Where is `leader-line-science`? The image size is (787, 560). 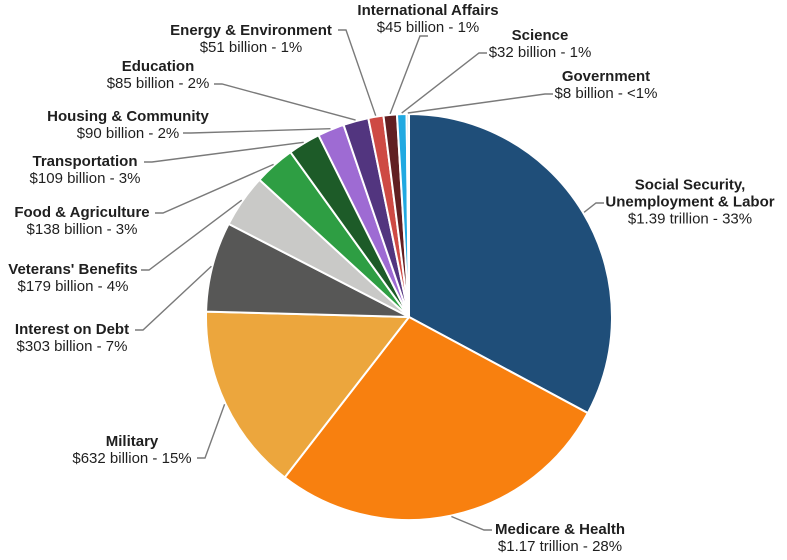 leader-line-science is located at coordinates (444, 83).